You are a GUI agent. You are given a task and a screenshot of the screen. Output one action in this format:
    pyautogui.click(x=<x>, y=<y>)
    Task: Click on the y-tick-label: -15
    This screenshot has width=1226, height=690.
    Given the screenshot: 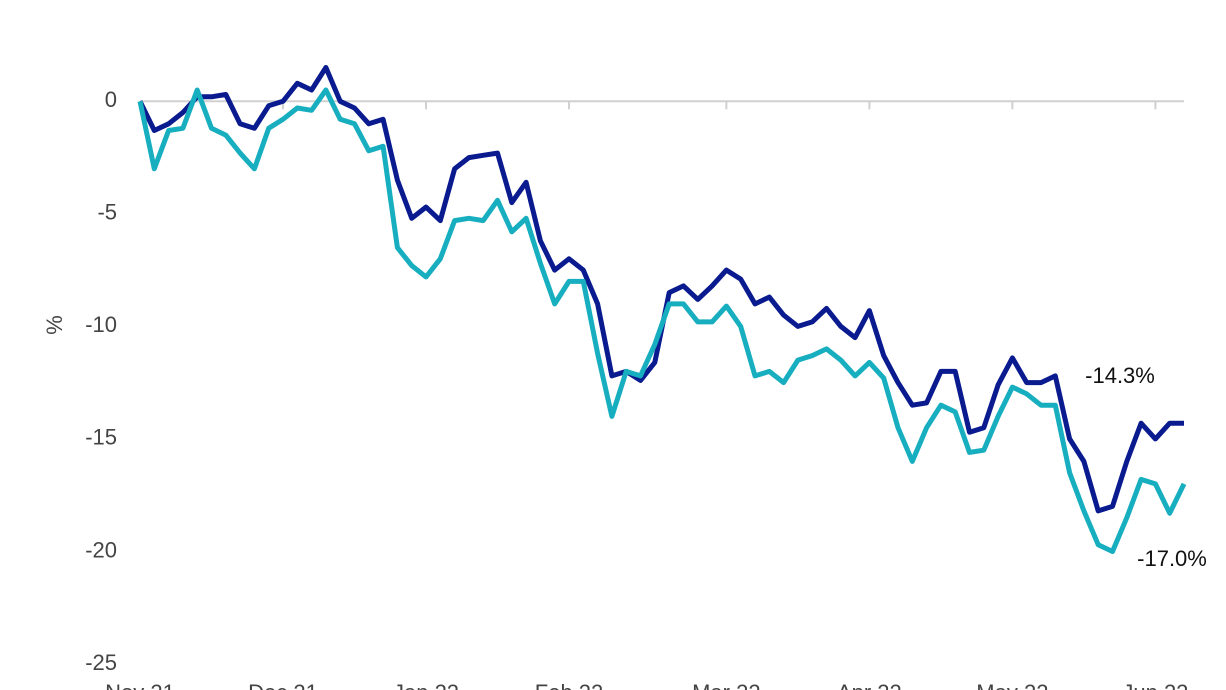 What is the action you would take?
    pyautogui.click(x=101, y=437)
    